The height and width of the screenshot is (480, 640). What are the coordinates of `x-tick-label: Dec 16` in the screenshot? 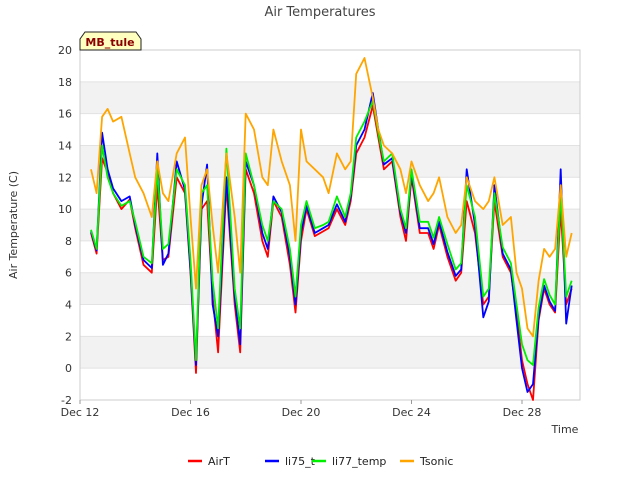 It's located at (190, 412).